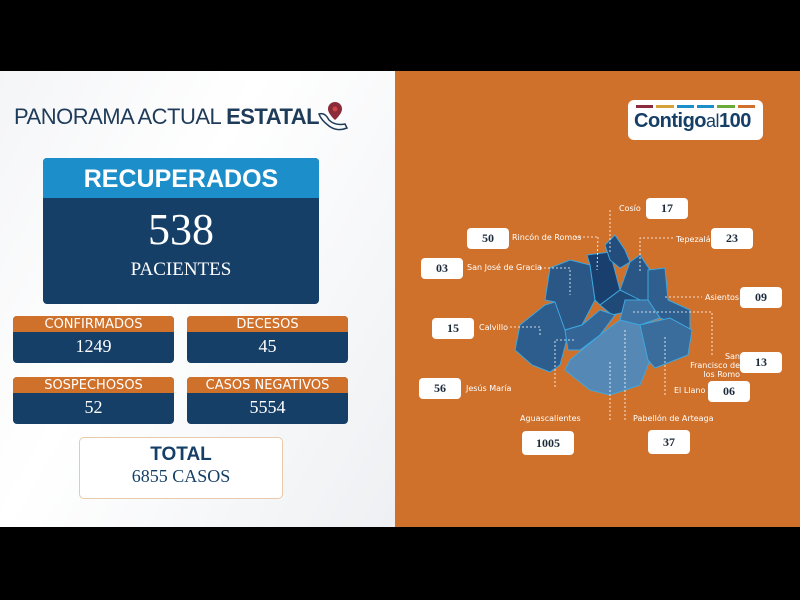 The image size is (800, 600). Describe the element at coordinates (93, 324) in the screenshot. I see `stat-label: CONFIRMADOS` at that location.